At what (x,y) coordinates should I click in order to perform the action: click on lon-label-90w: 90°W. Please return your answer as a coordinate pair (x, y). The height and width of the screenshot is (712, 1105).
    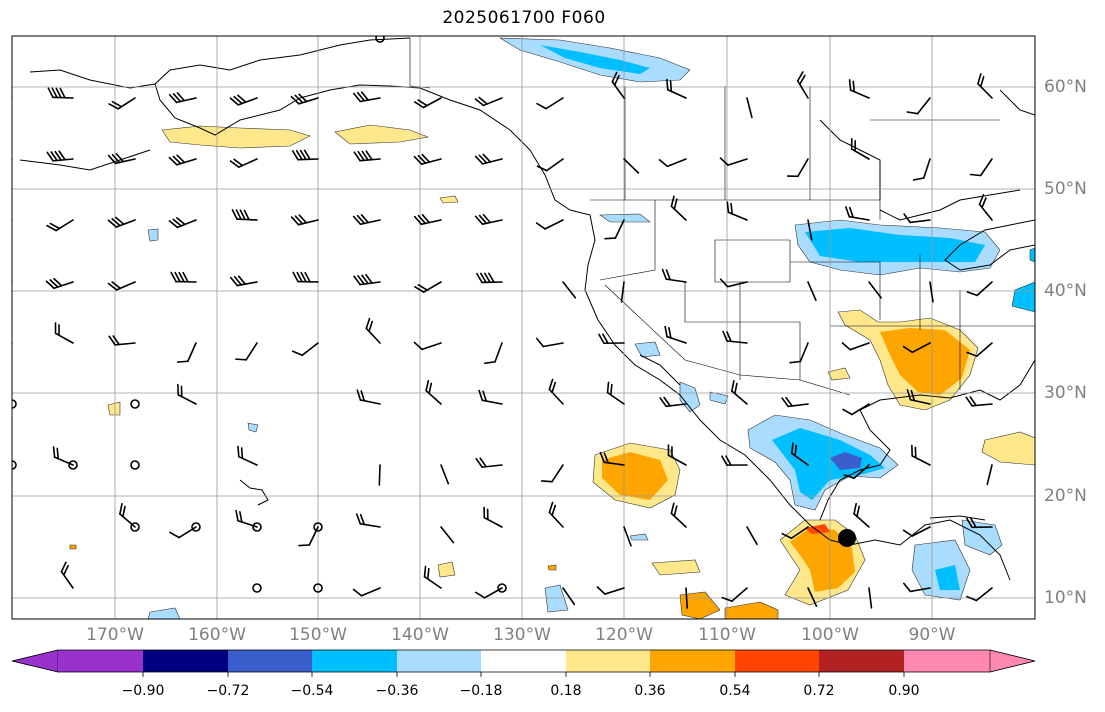
    Looking at the image, I should click on (932, 635).